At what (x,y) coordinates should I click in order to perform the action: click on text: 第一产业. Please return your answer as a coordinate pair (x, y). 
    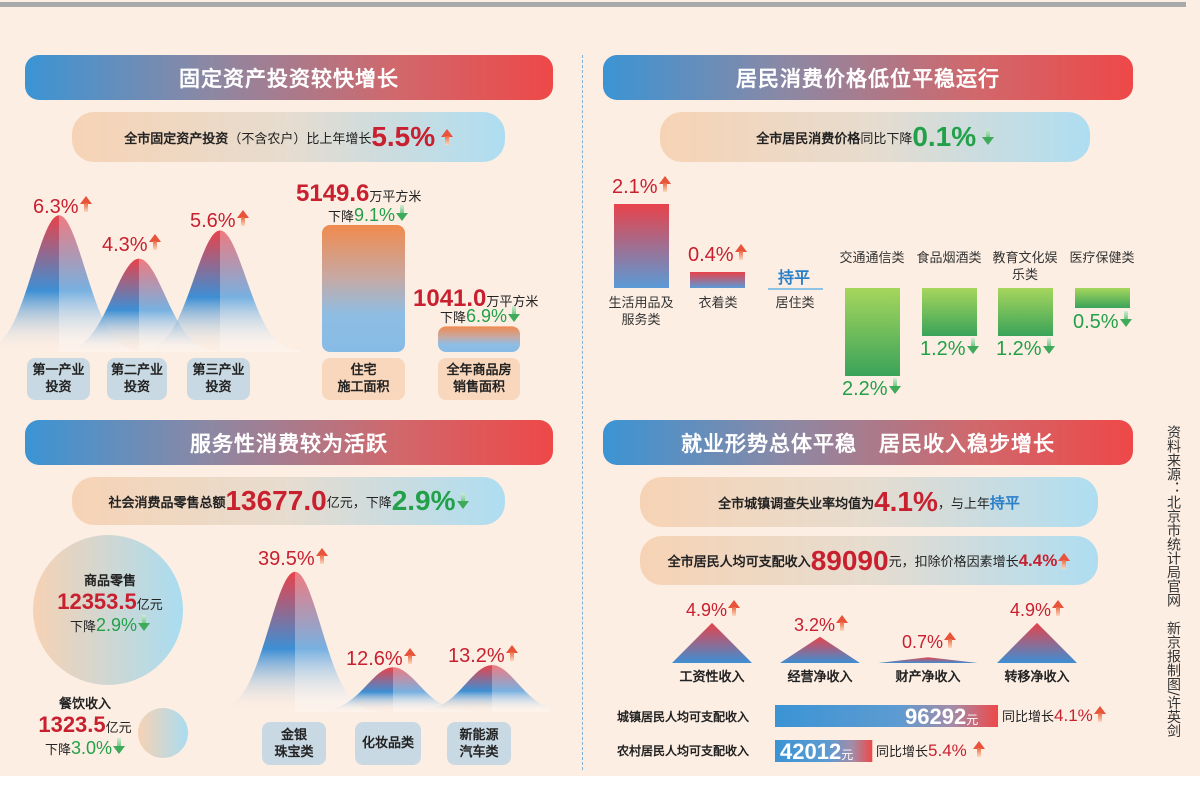
    Looking at the image, I should click on (58, 370).